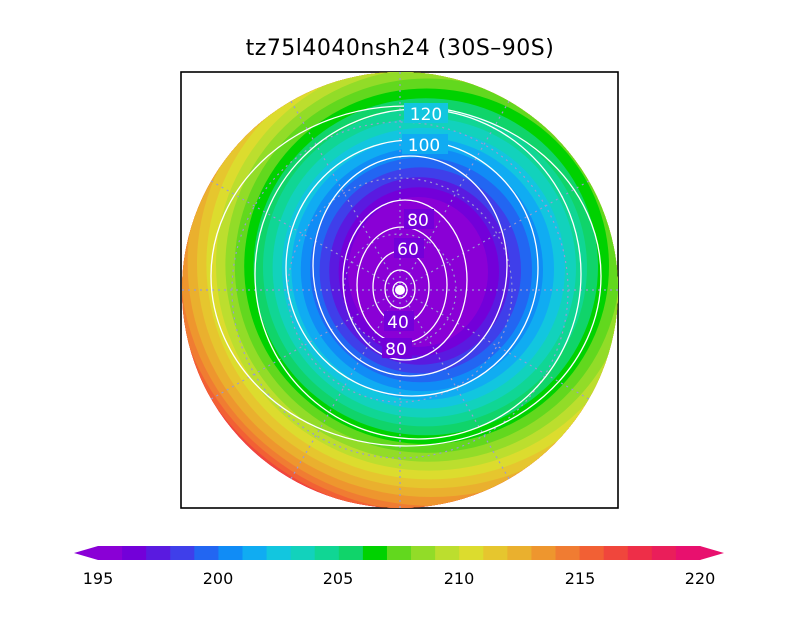 The height and width of the screenshot is (618, 800). I want to click on colorbar-tick-200: 200, so click(218, 578).